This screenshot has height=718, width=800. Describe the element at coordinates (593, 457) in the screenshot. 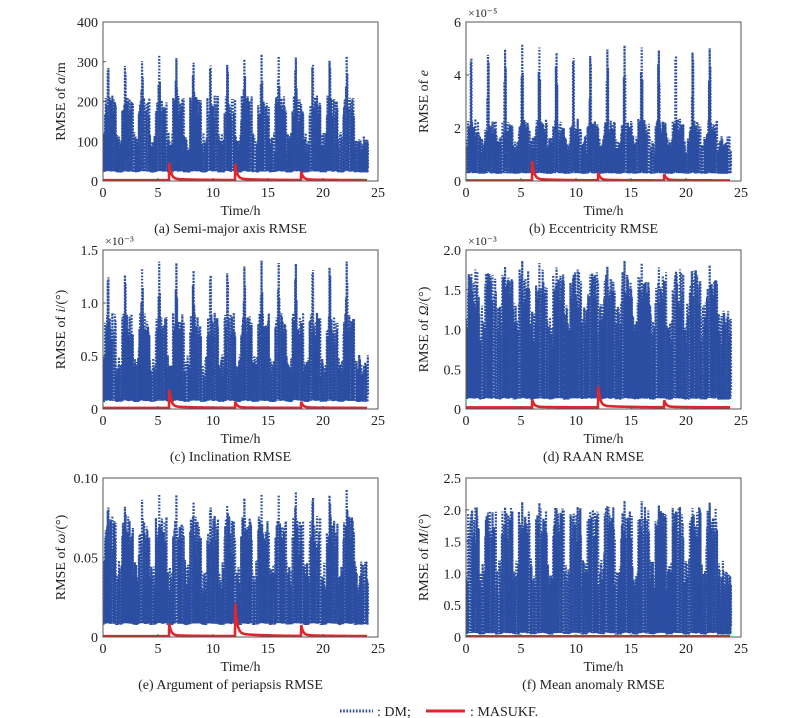

I see `panel-caption: (d) RAAN RMSE` at that location.